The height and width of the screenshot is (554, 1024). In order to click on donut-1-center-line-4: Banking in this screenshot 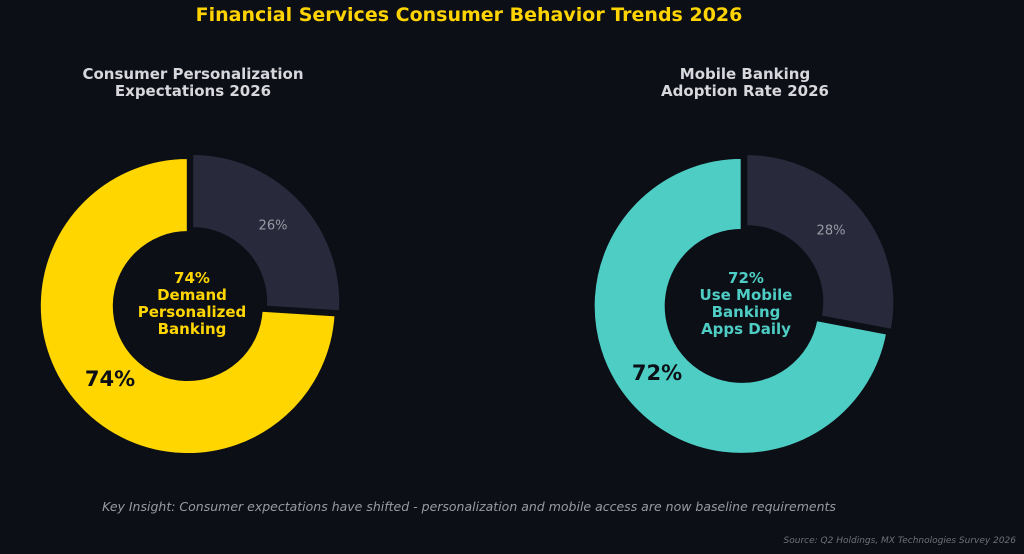, I will do `click(192, 329)`.